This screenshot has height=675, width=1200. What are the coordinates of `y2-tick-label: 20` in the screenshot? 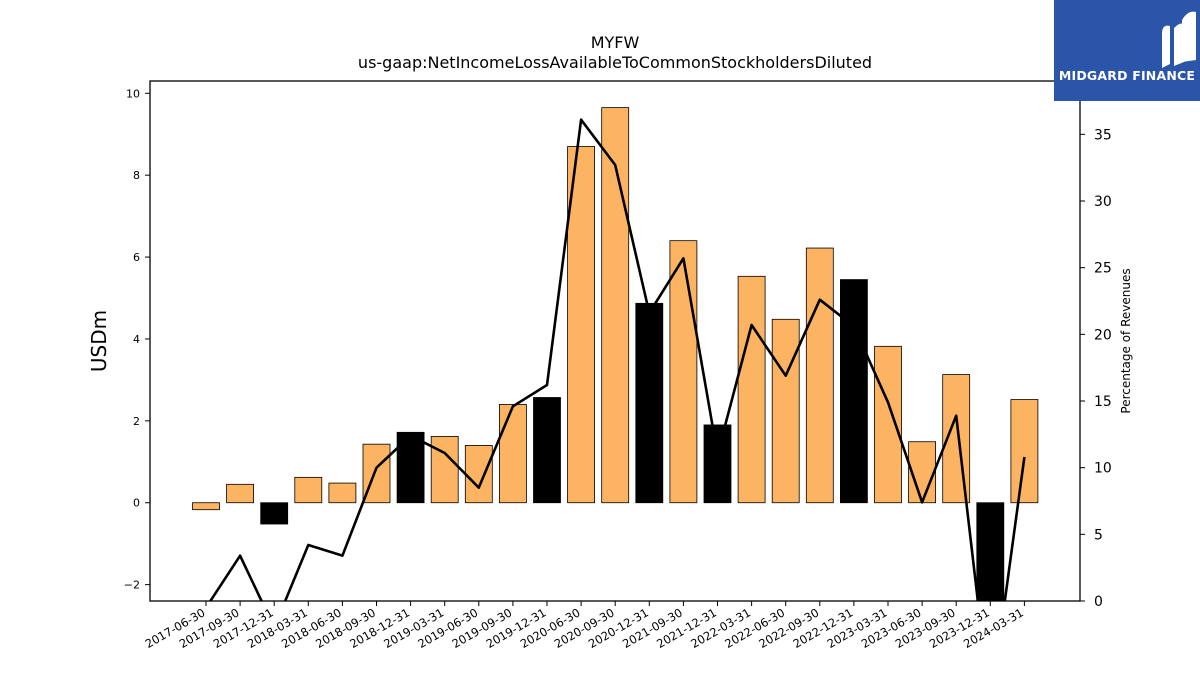 It's located at (1103, 335).